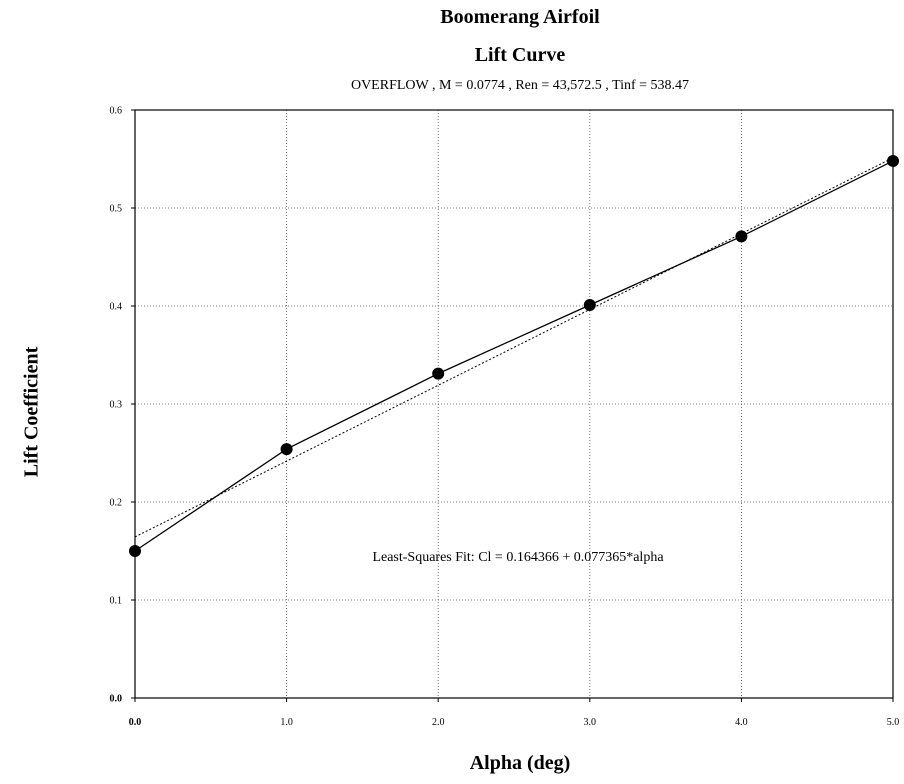 The width and height of the screenshot is (904, 784). What do you see at coordinates (286, 722) in the screenshot?
I see `x-tick-label: 1.0` at bounding box center [286, 722].